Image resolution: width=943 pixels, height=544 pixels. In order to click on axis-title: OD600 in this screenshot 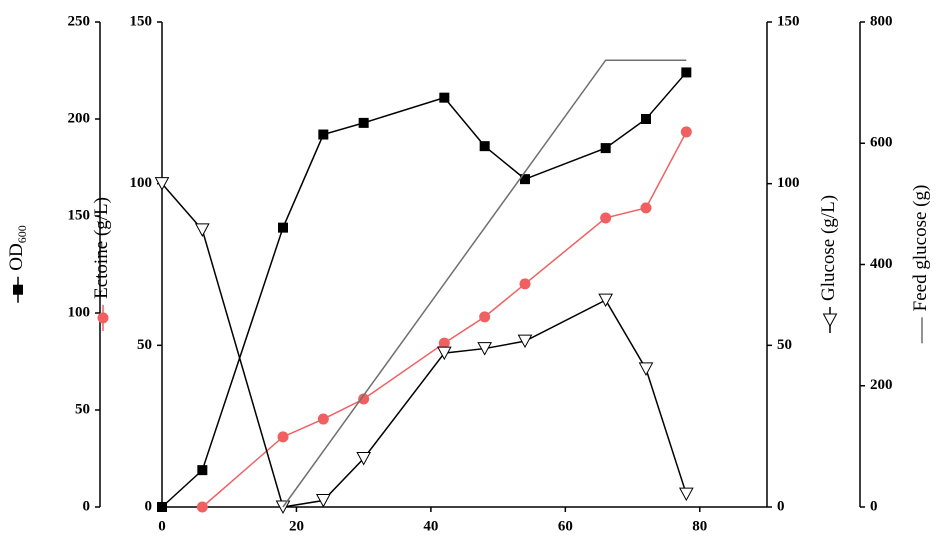, I will do `click(17, 264)`.